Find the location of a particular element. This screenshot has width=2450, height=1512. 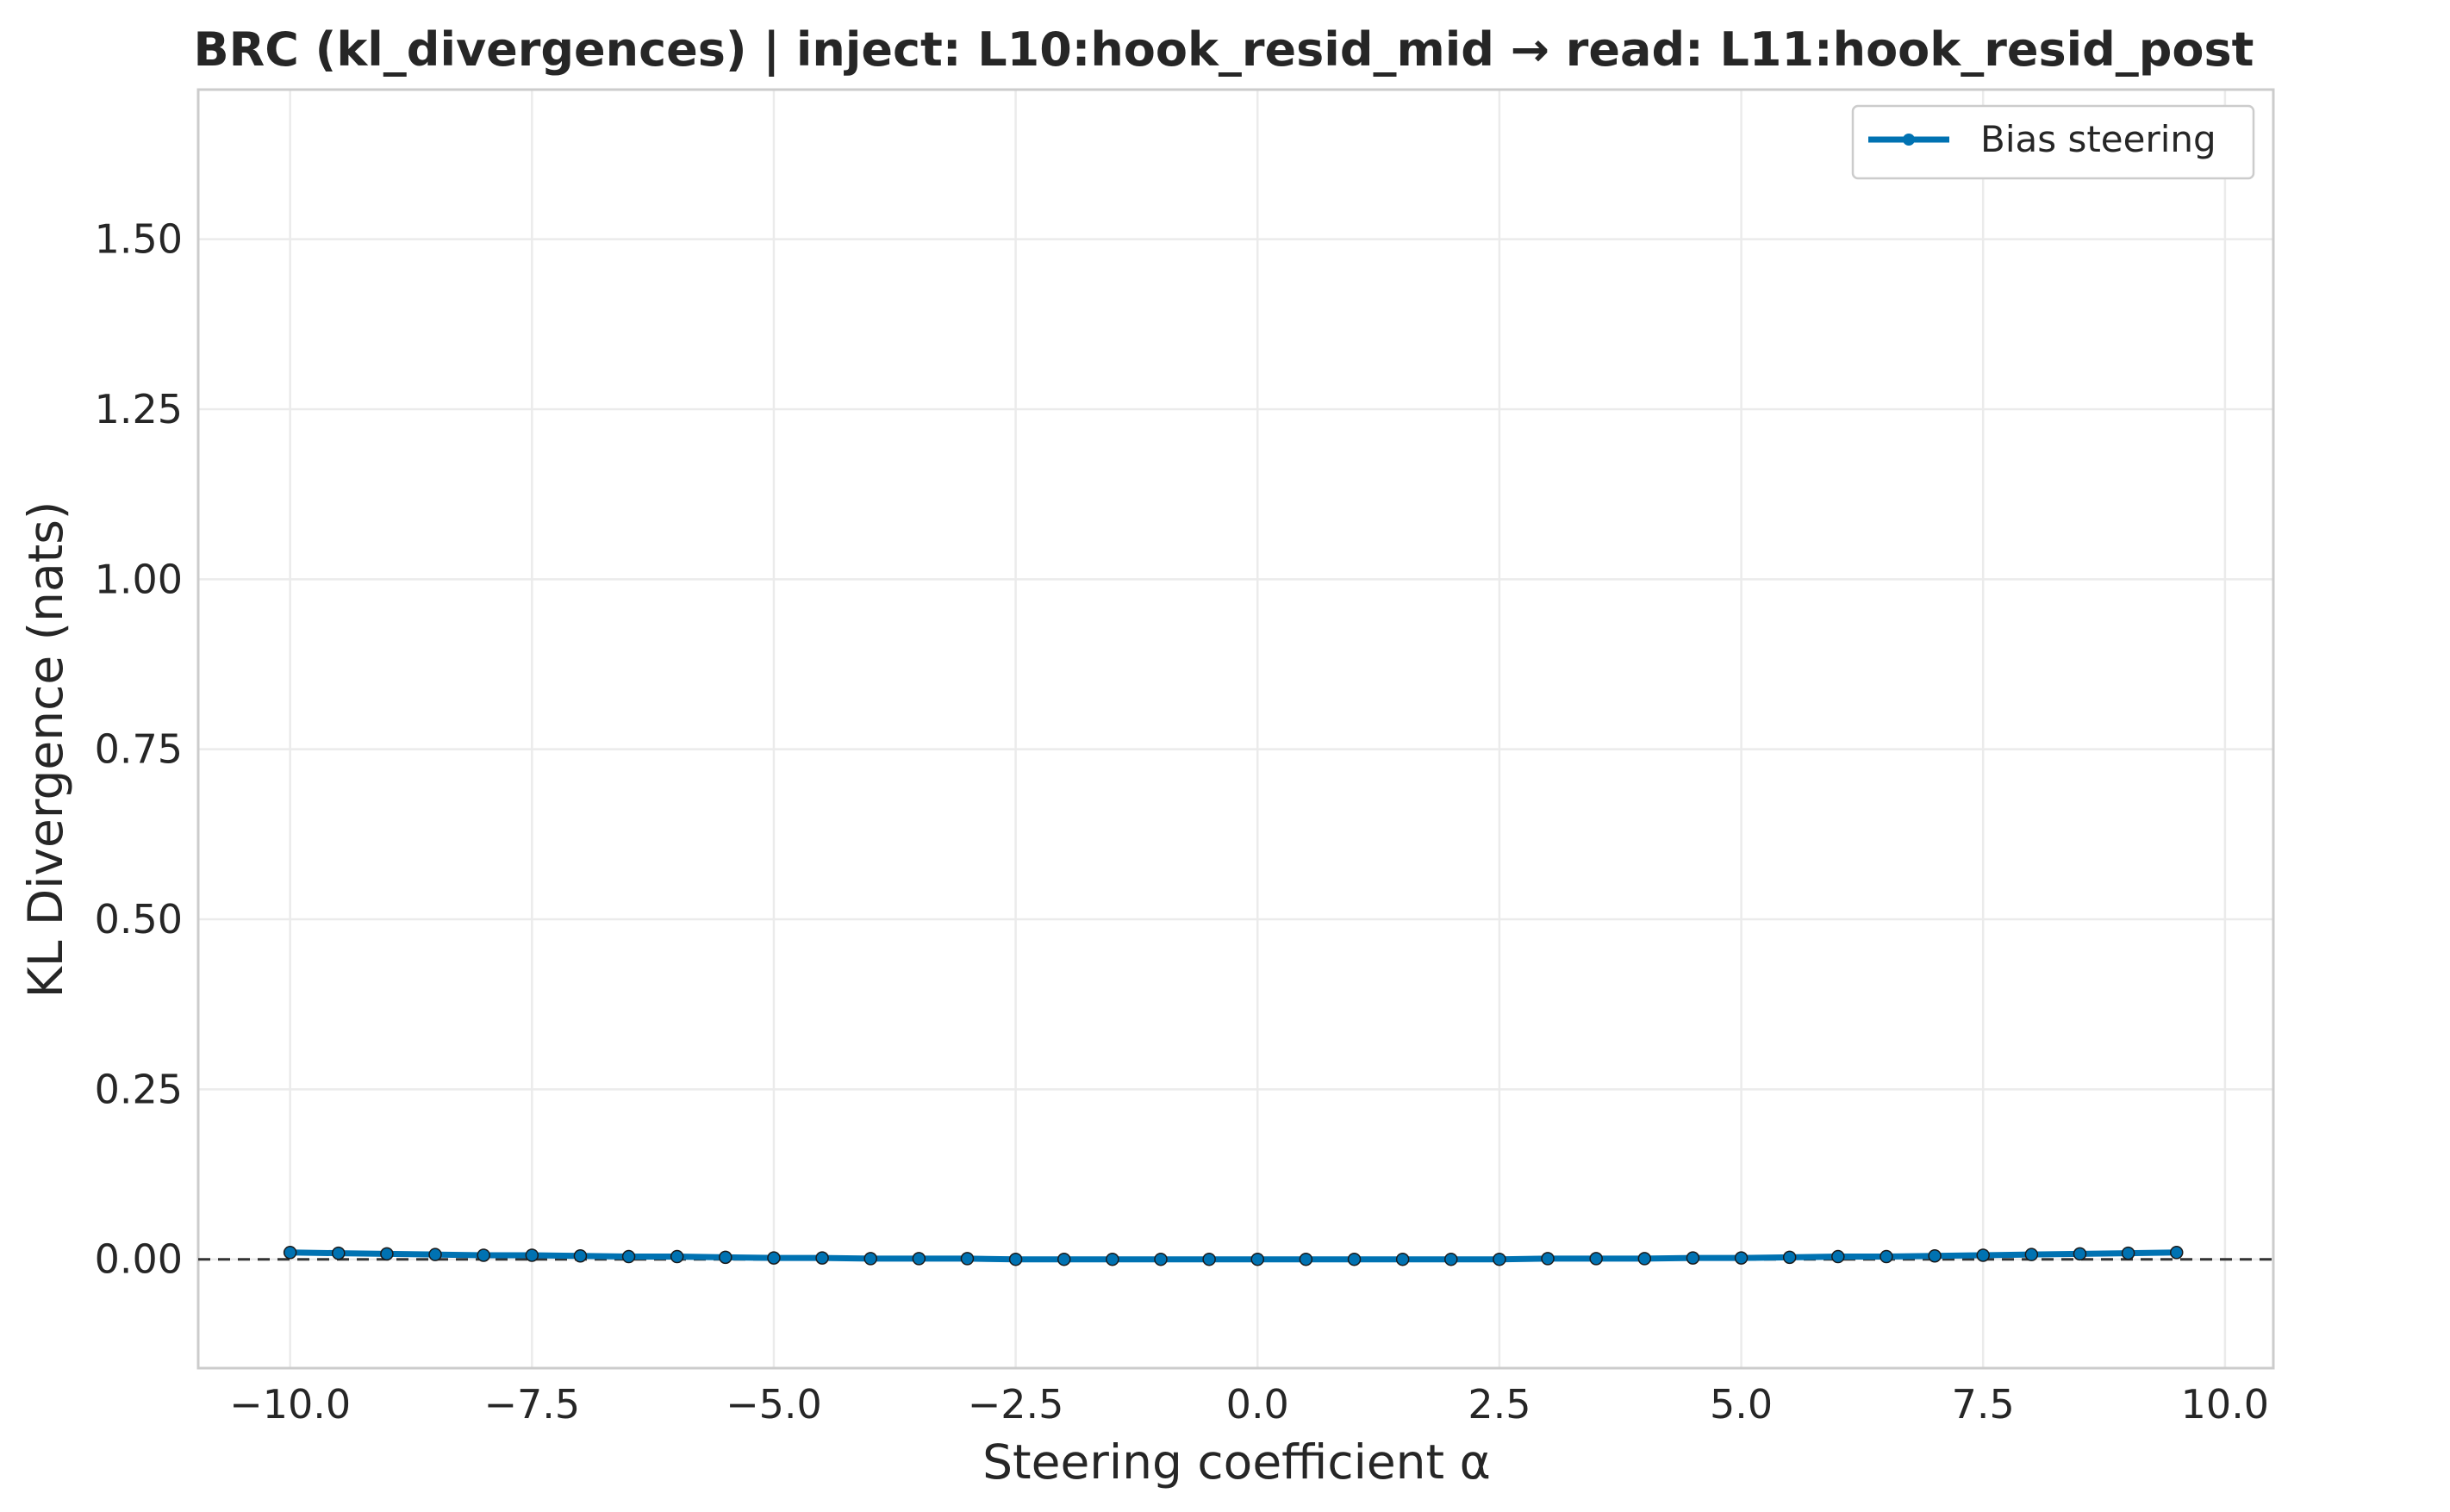

x-tick-label: 2.5 is located at coordinates (1499, 1405).